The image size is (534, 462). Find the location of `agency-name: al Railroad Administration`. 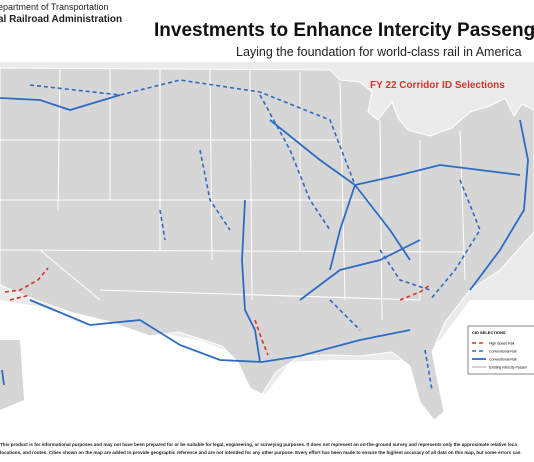

agency-name: al Railroad Administration is located at coordinates (61, 19).